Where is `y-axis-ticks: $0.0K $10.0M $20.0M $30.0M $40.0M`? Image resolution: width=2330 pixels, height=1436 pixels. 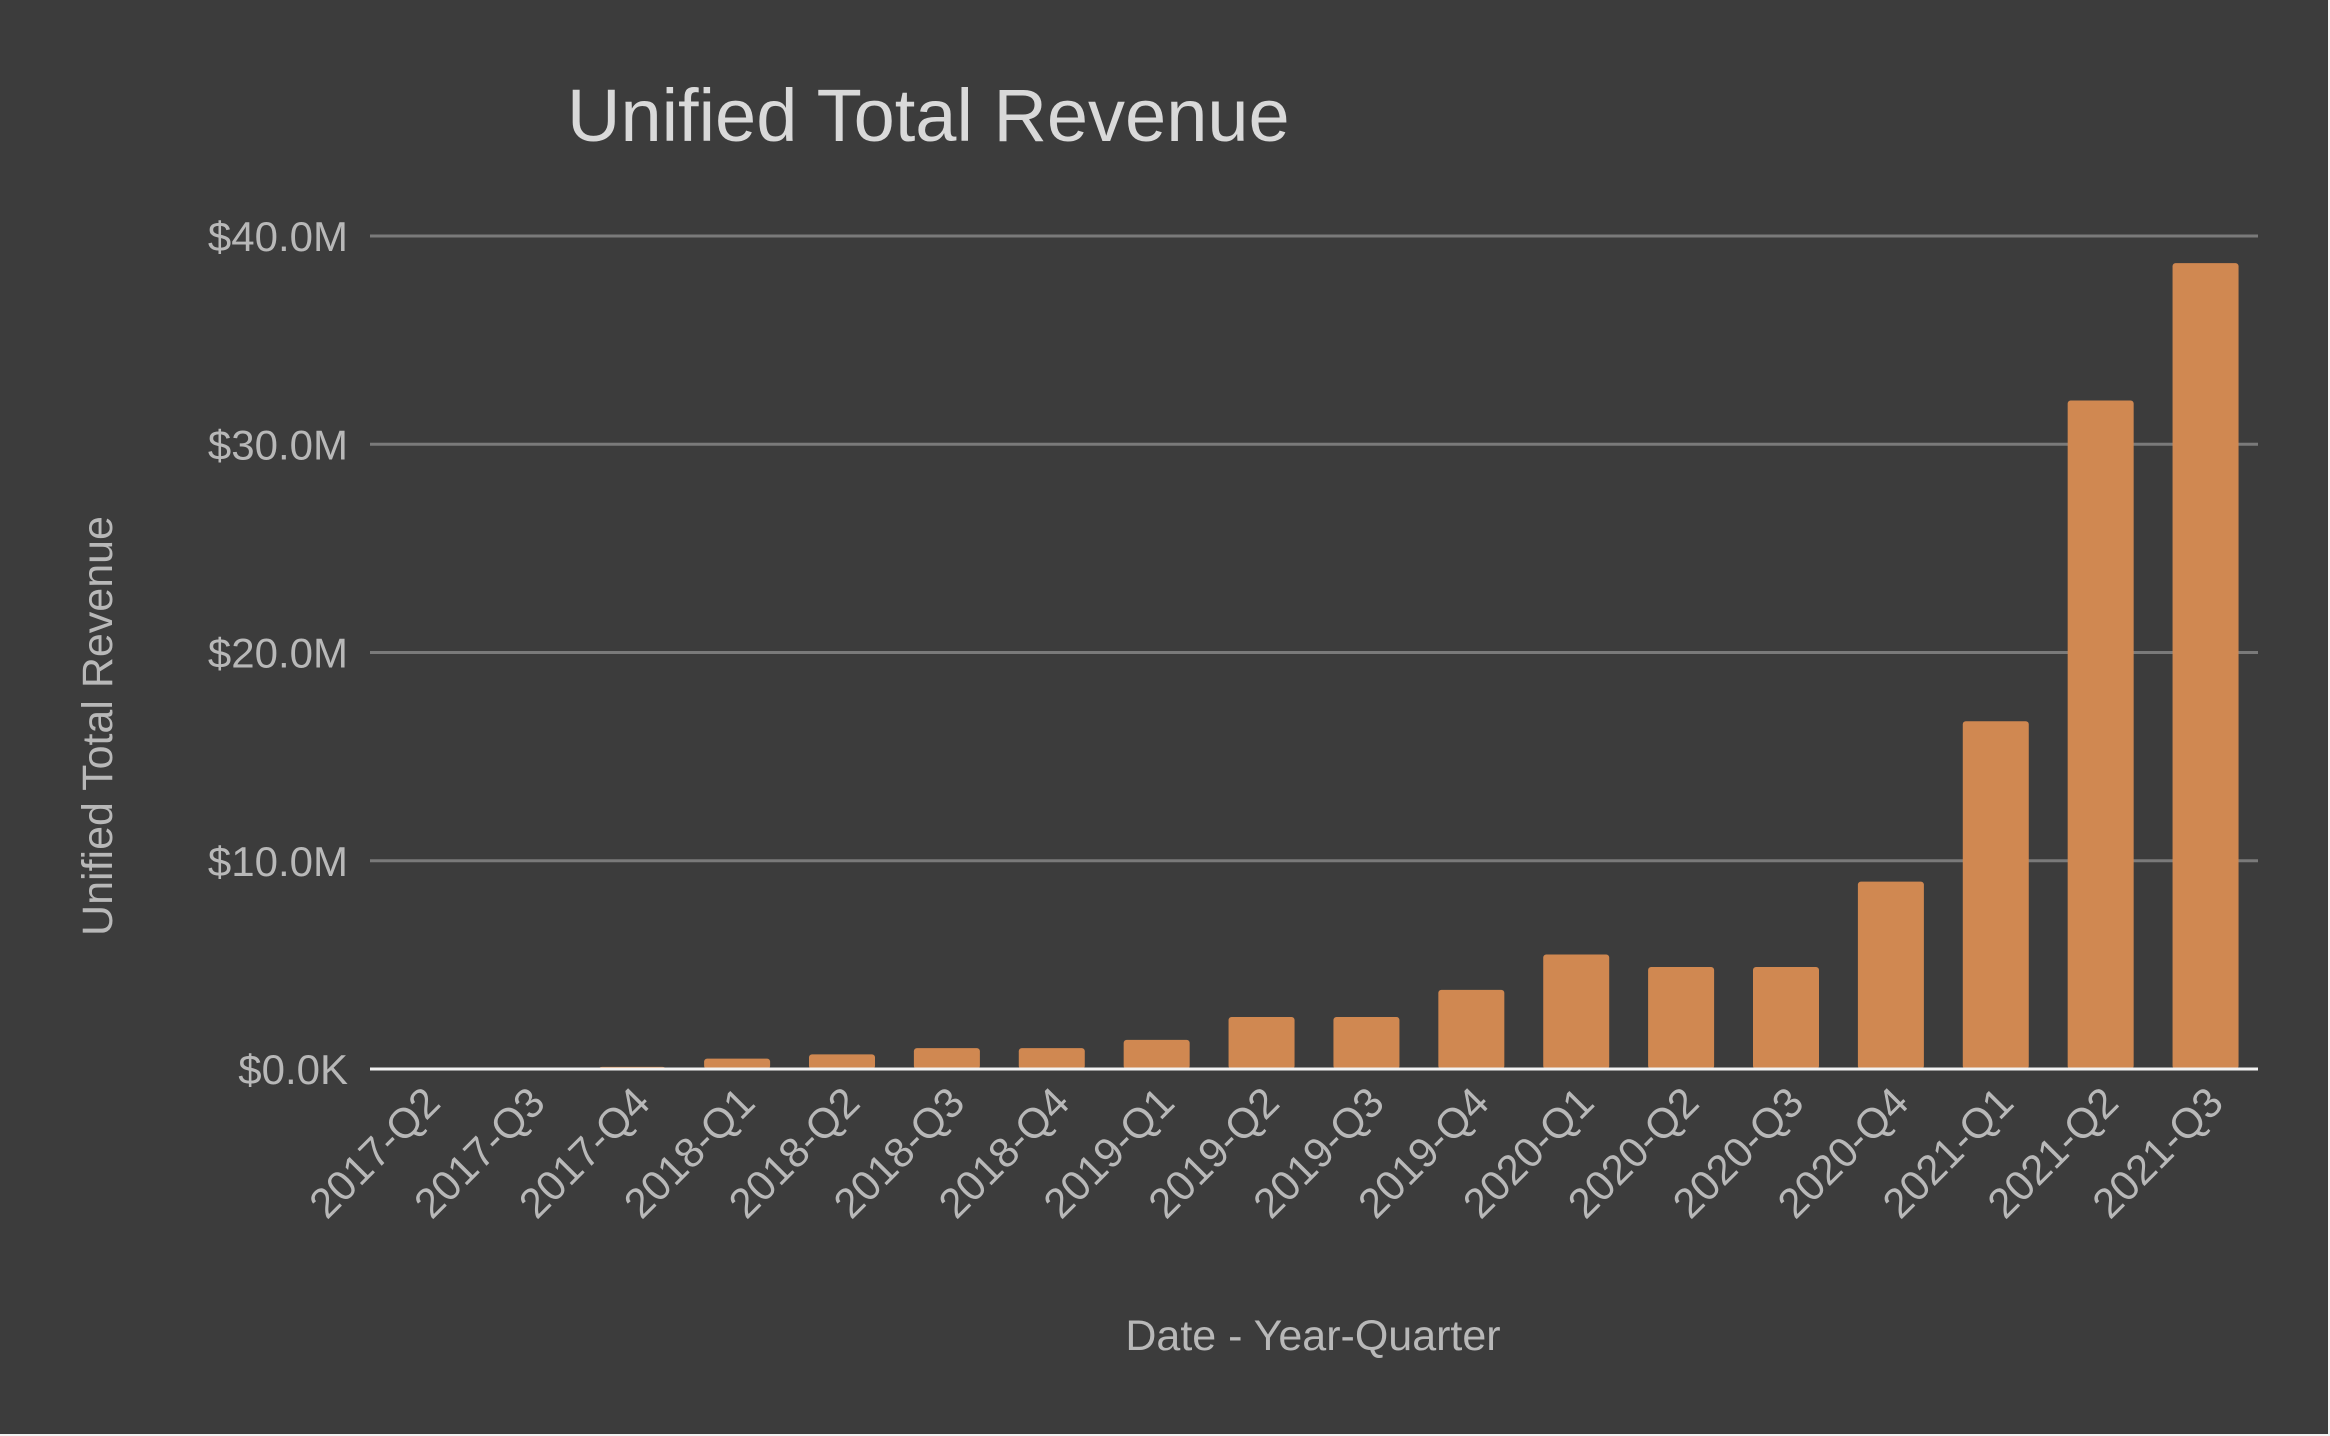
y-axis-ticks: $0.0K $10.0M $20.0M $30.0M $40.0M is located at coordinates (278, 653).